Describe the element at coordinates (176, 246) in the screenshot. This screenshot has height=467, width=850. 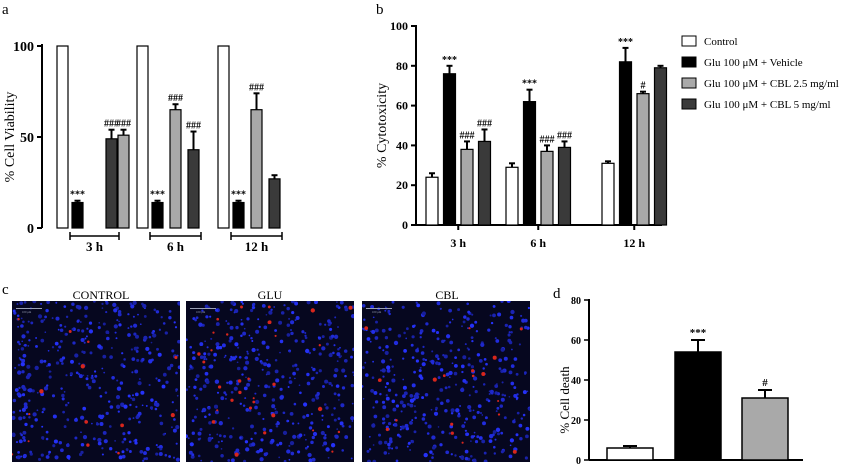
I see `group-label: 6 h` at that location.